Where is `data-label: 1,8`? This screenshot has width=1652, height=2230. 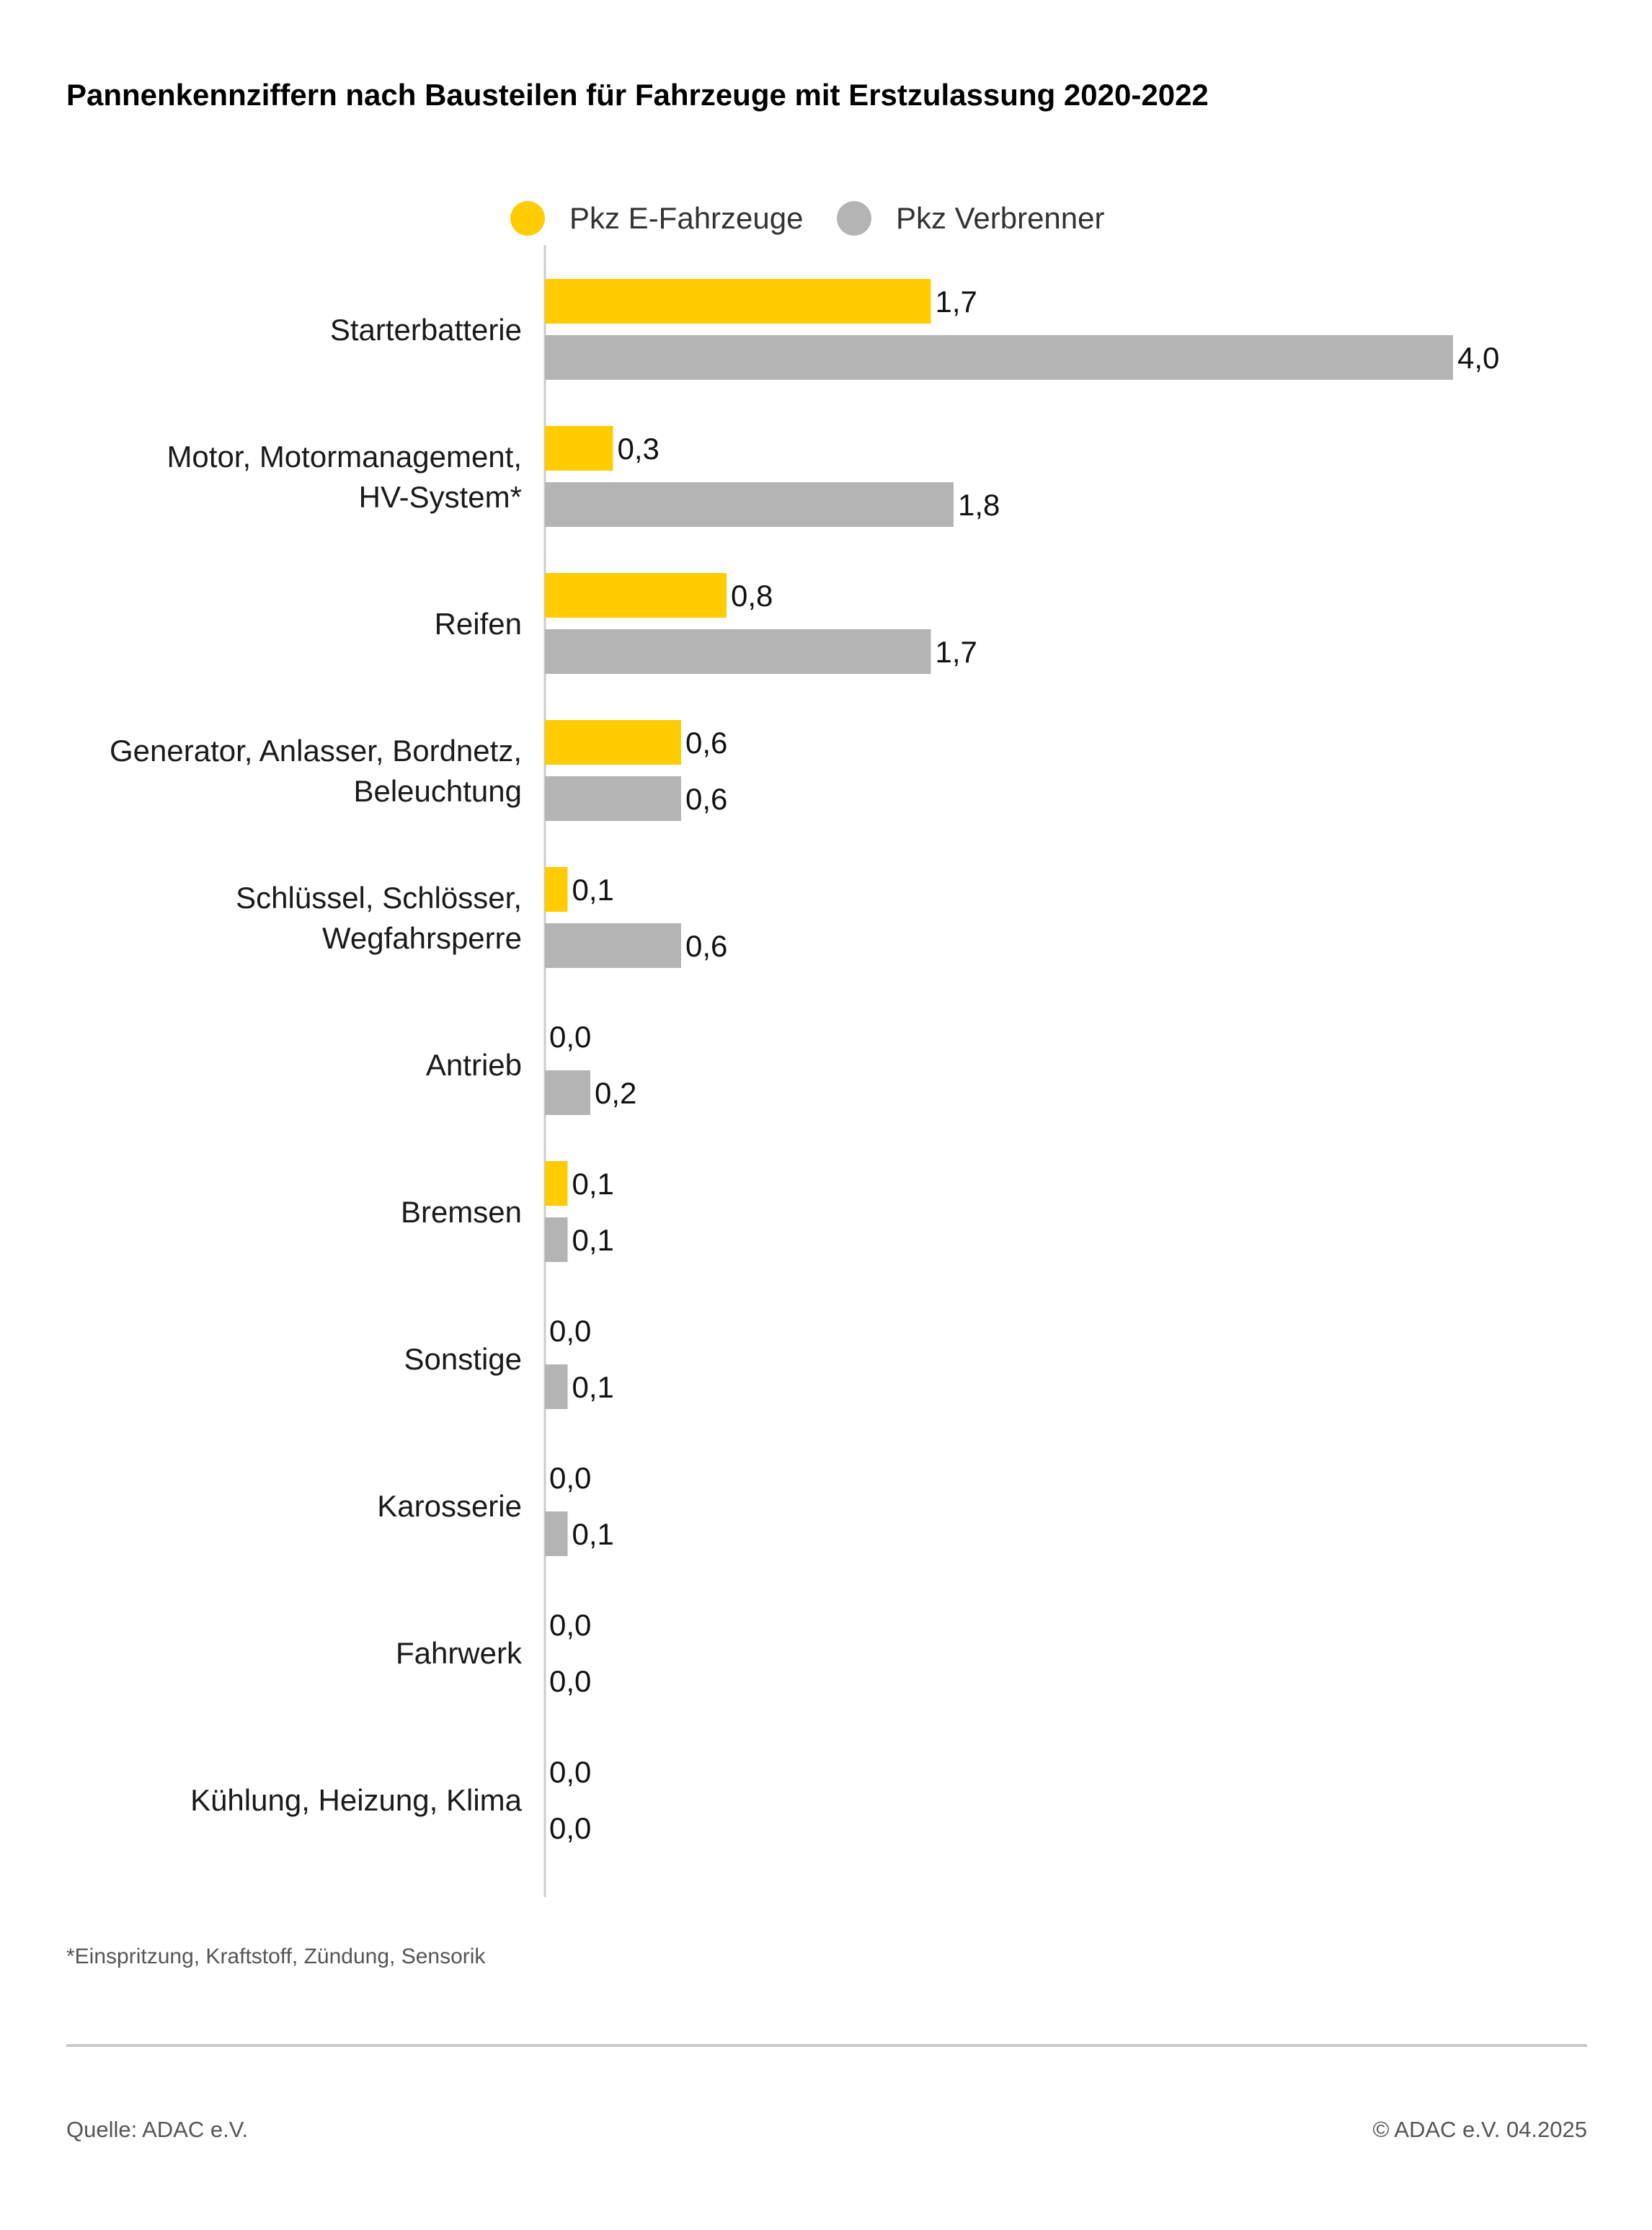 data-label: 1,8 is located at coordinates (979, 505).